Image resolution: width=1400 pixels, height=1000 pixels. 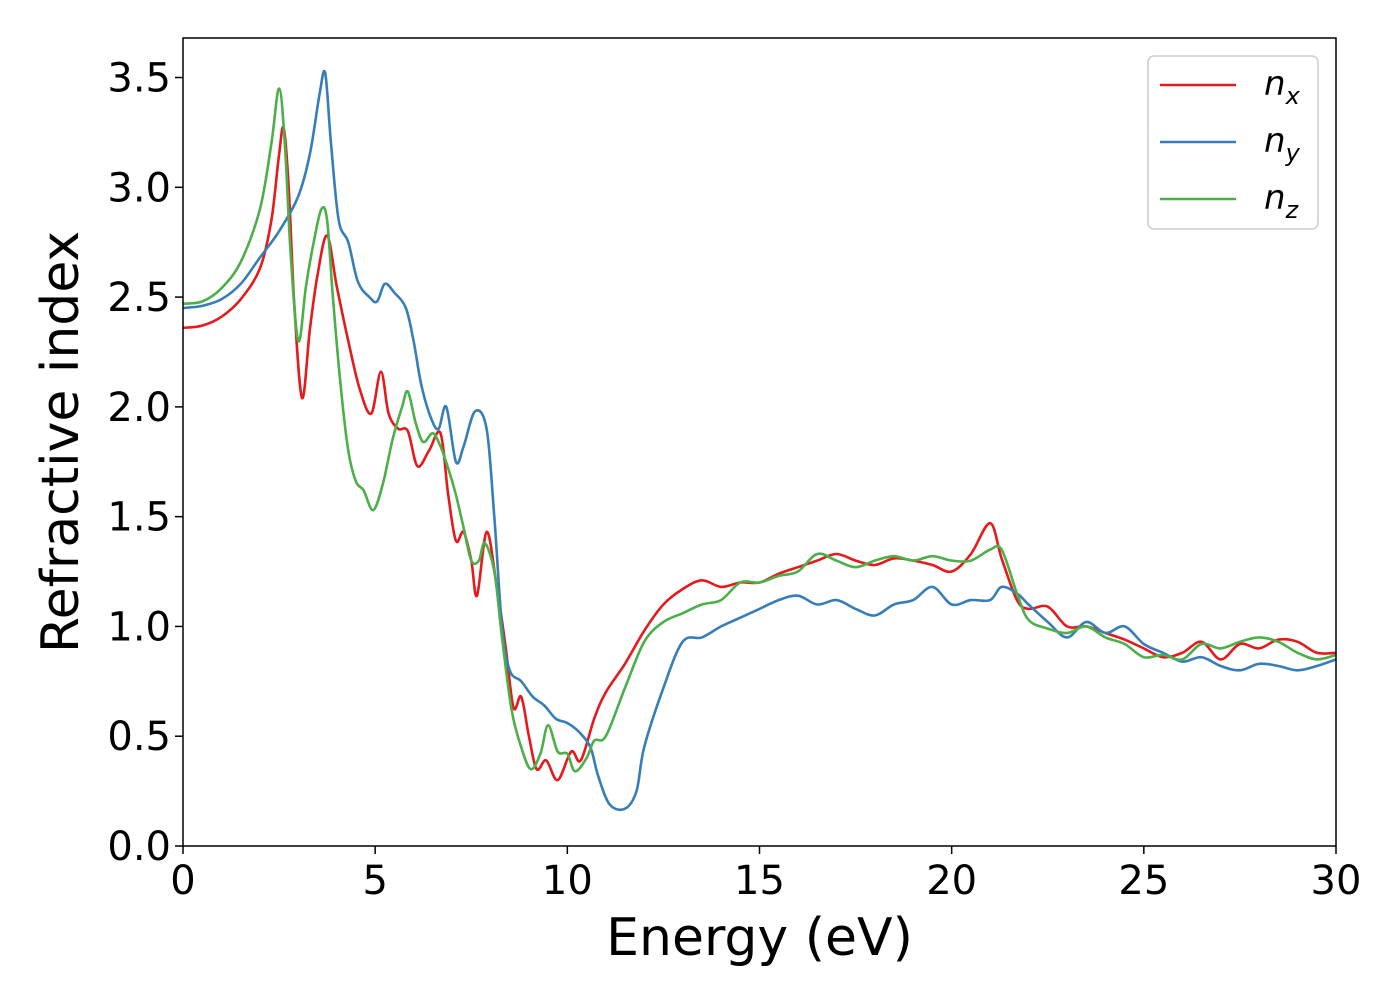 What do you see at coordinates (139, 737) in the screenshot?
I see `y-tick-label: 0.5` at bounding box center [139, 737].